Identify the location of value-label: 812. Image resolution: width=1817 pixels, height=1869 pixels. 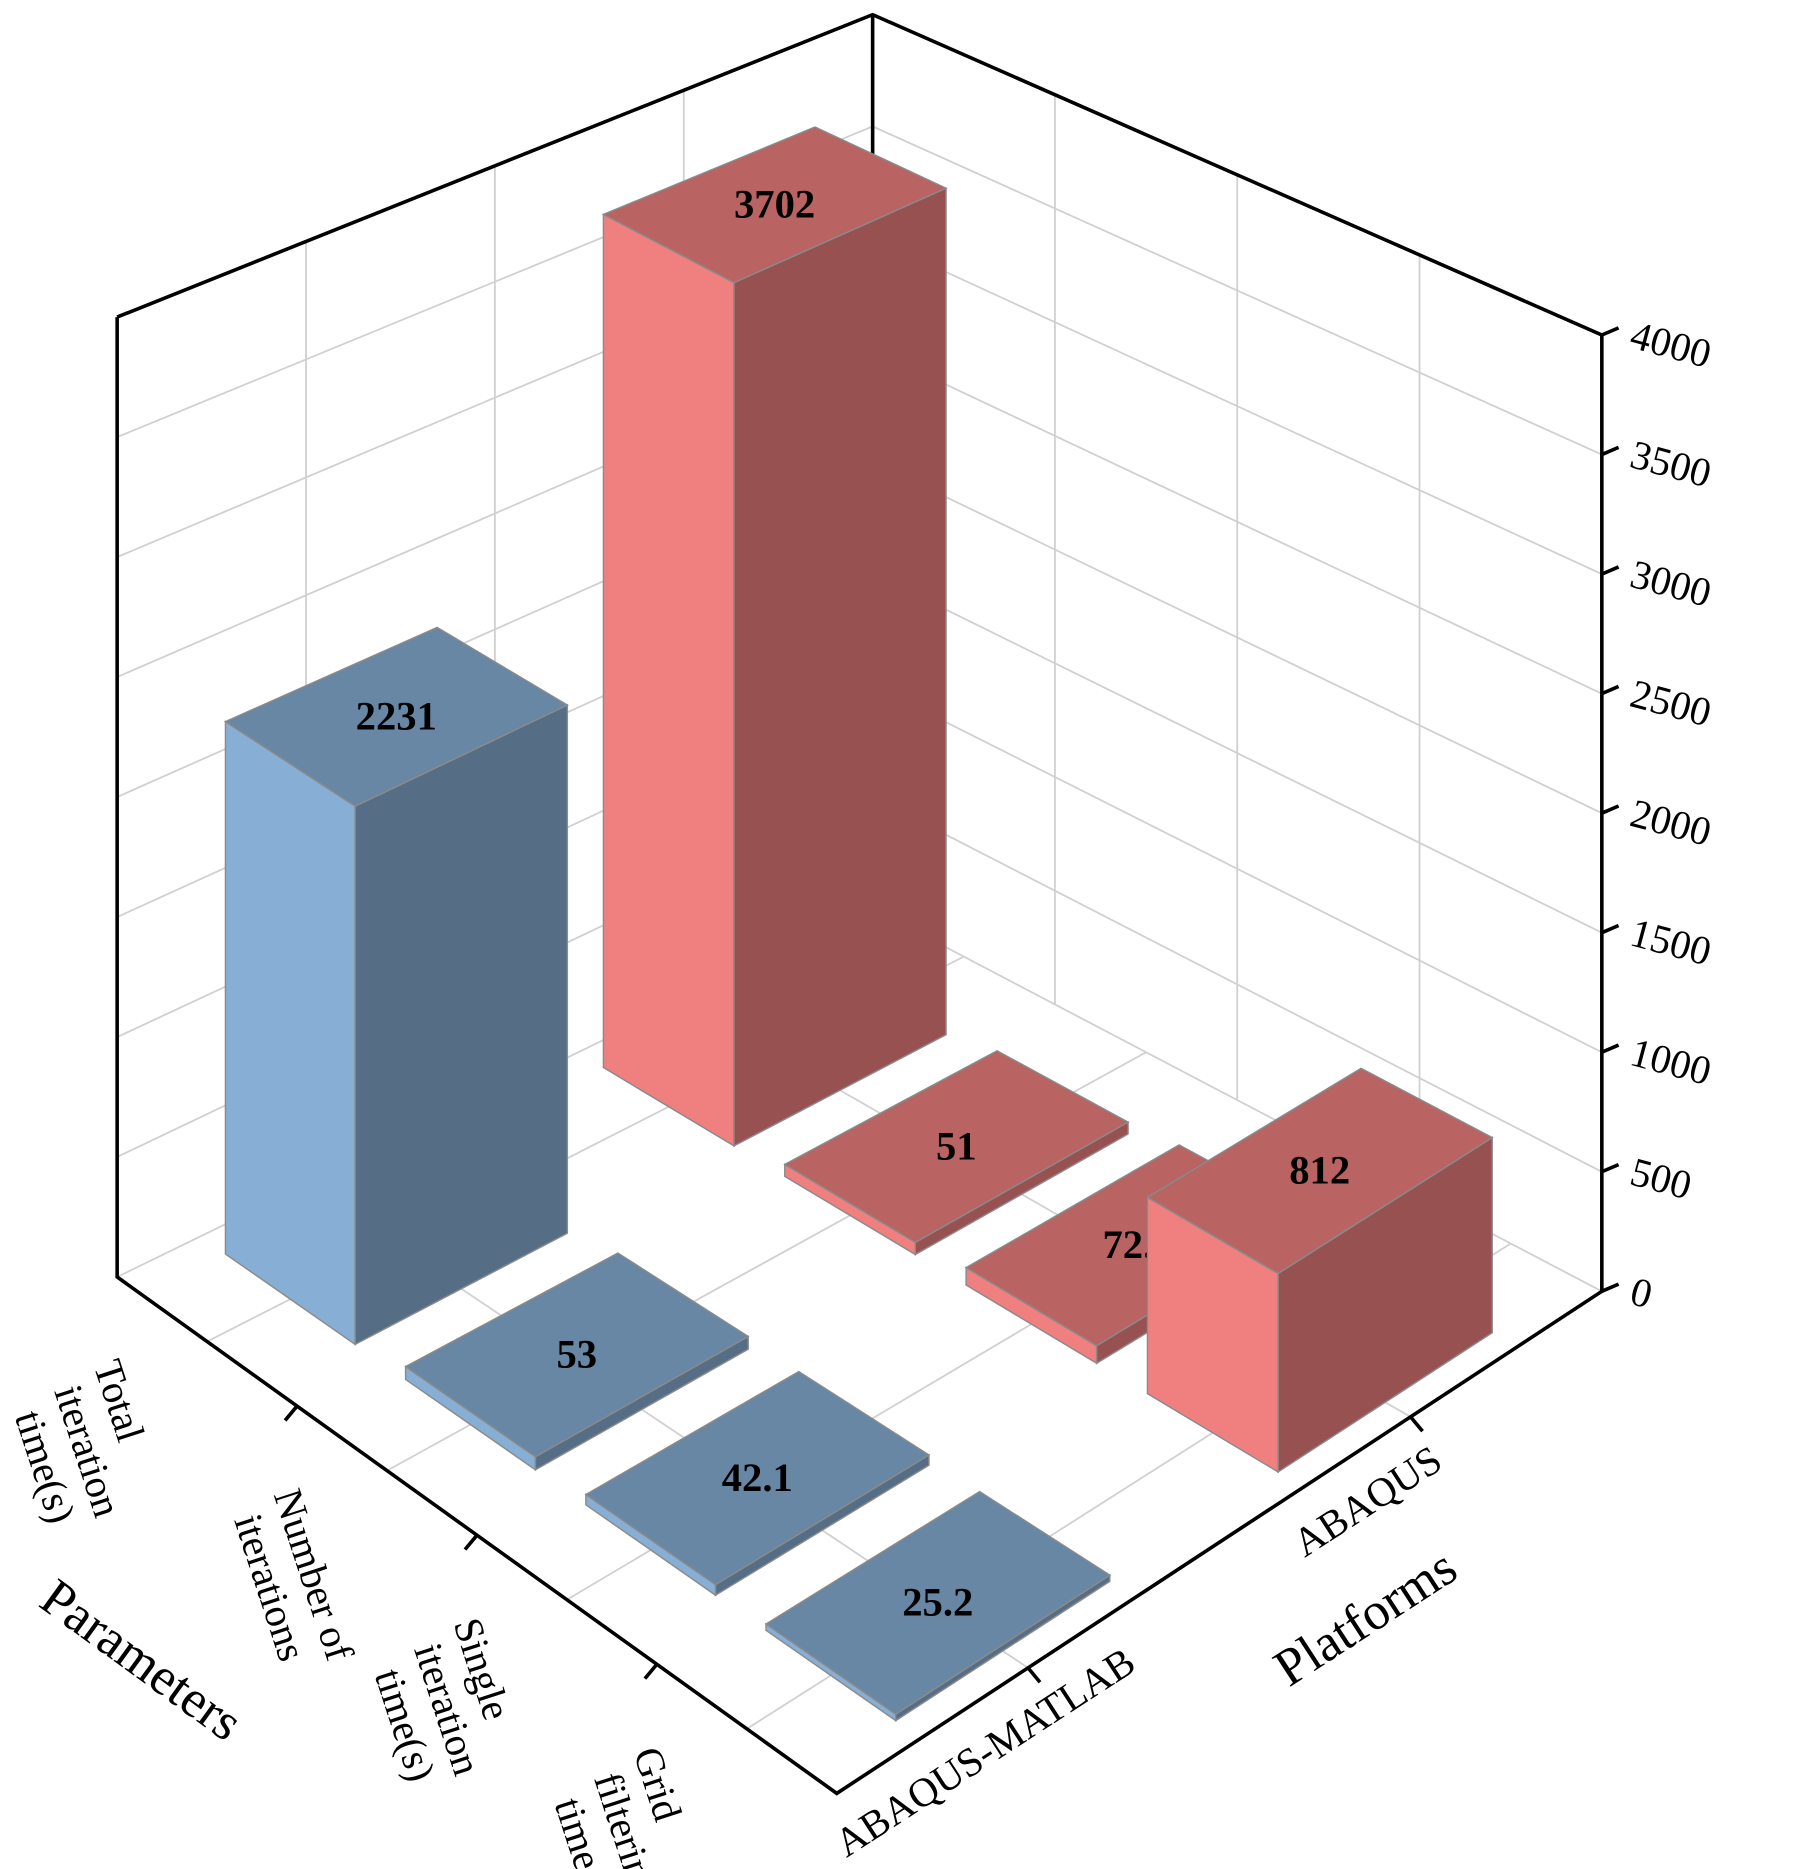
(1319, 1170).